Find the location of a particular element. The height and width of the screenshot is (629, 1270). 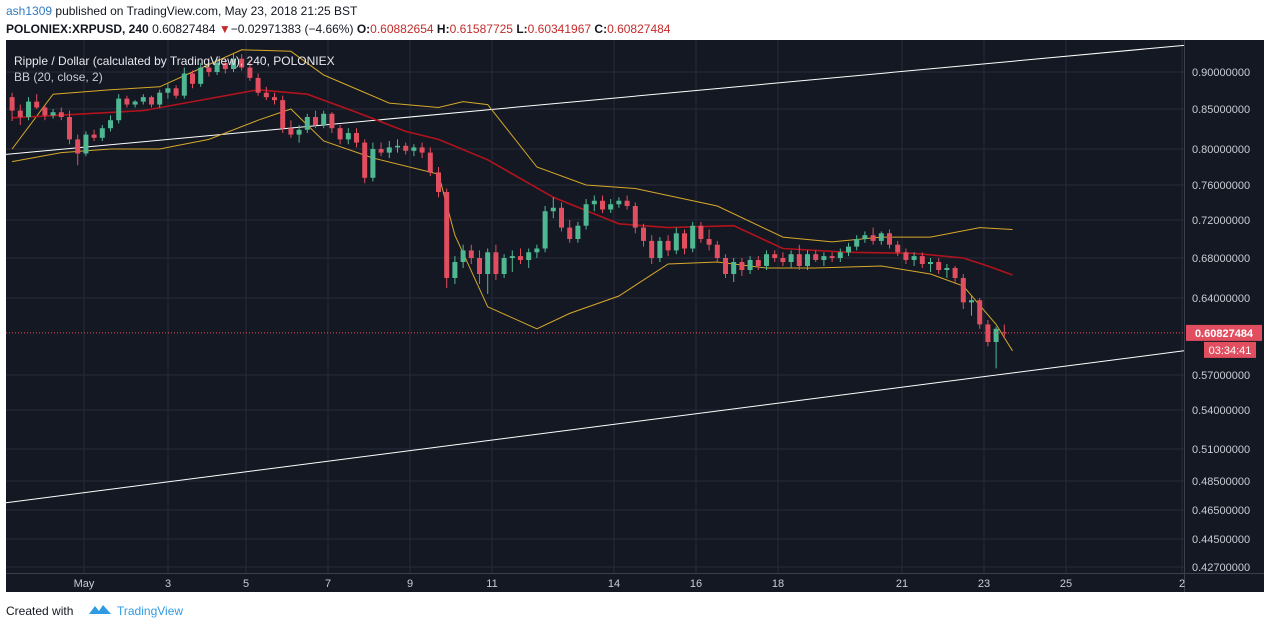

open-value: 0.60882654 is located at coordinates (402, 29).